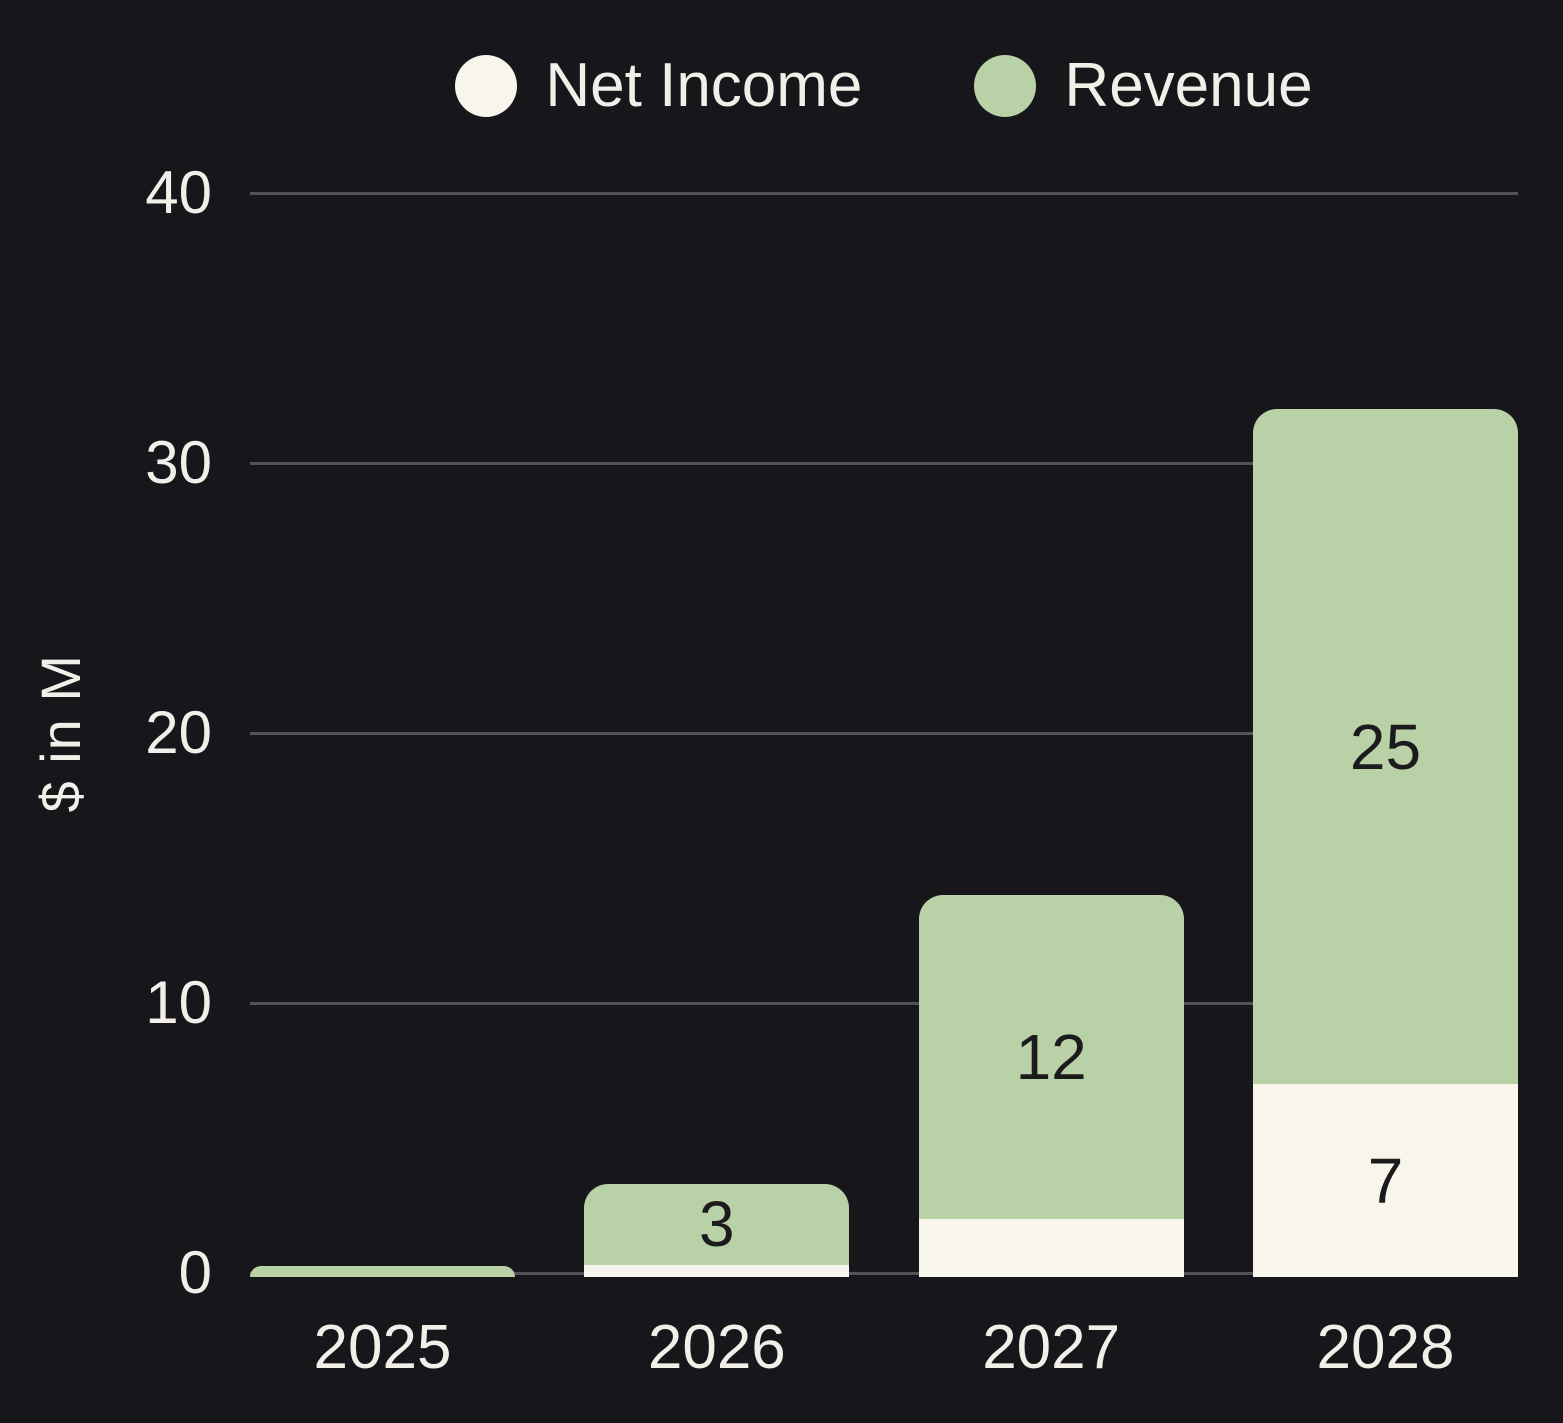 This screenshot has width=1563, height=1423. I want to click on data-label-2028-net-income: 7, so click(1385, 1180).